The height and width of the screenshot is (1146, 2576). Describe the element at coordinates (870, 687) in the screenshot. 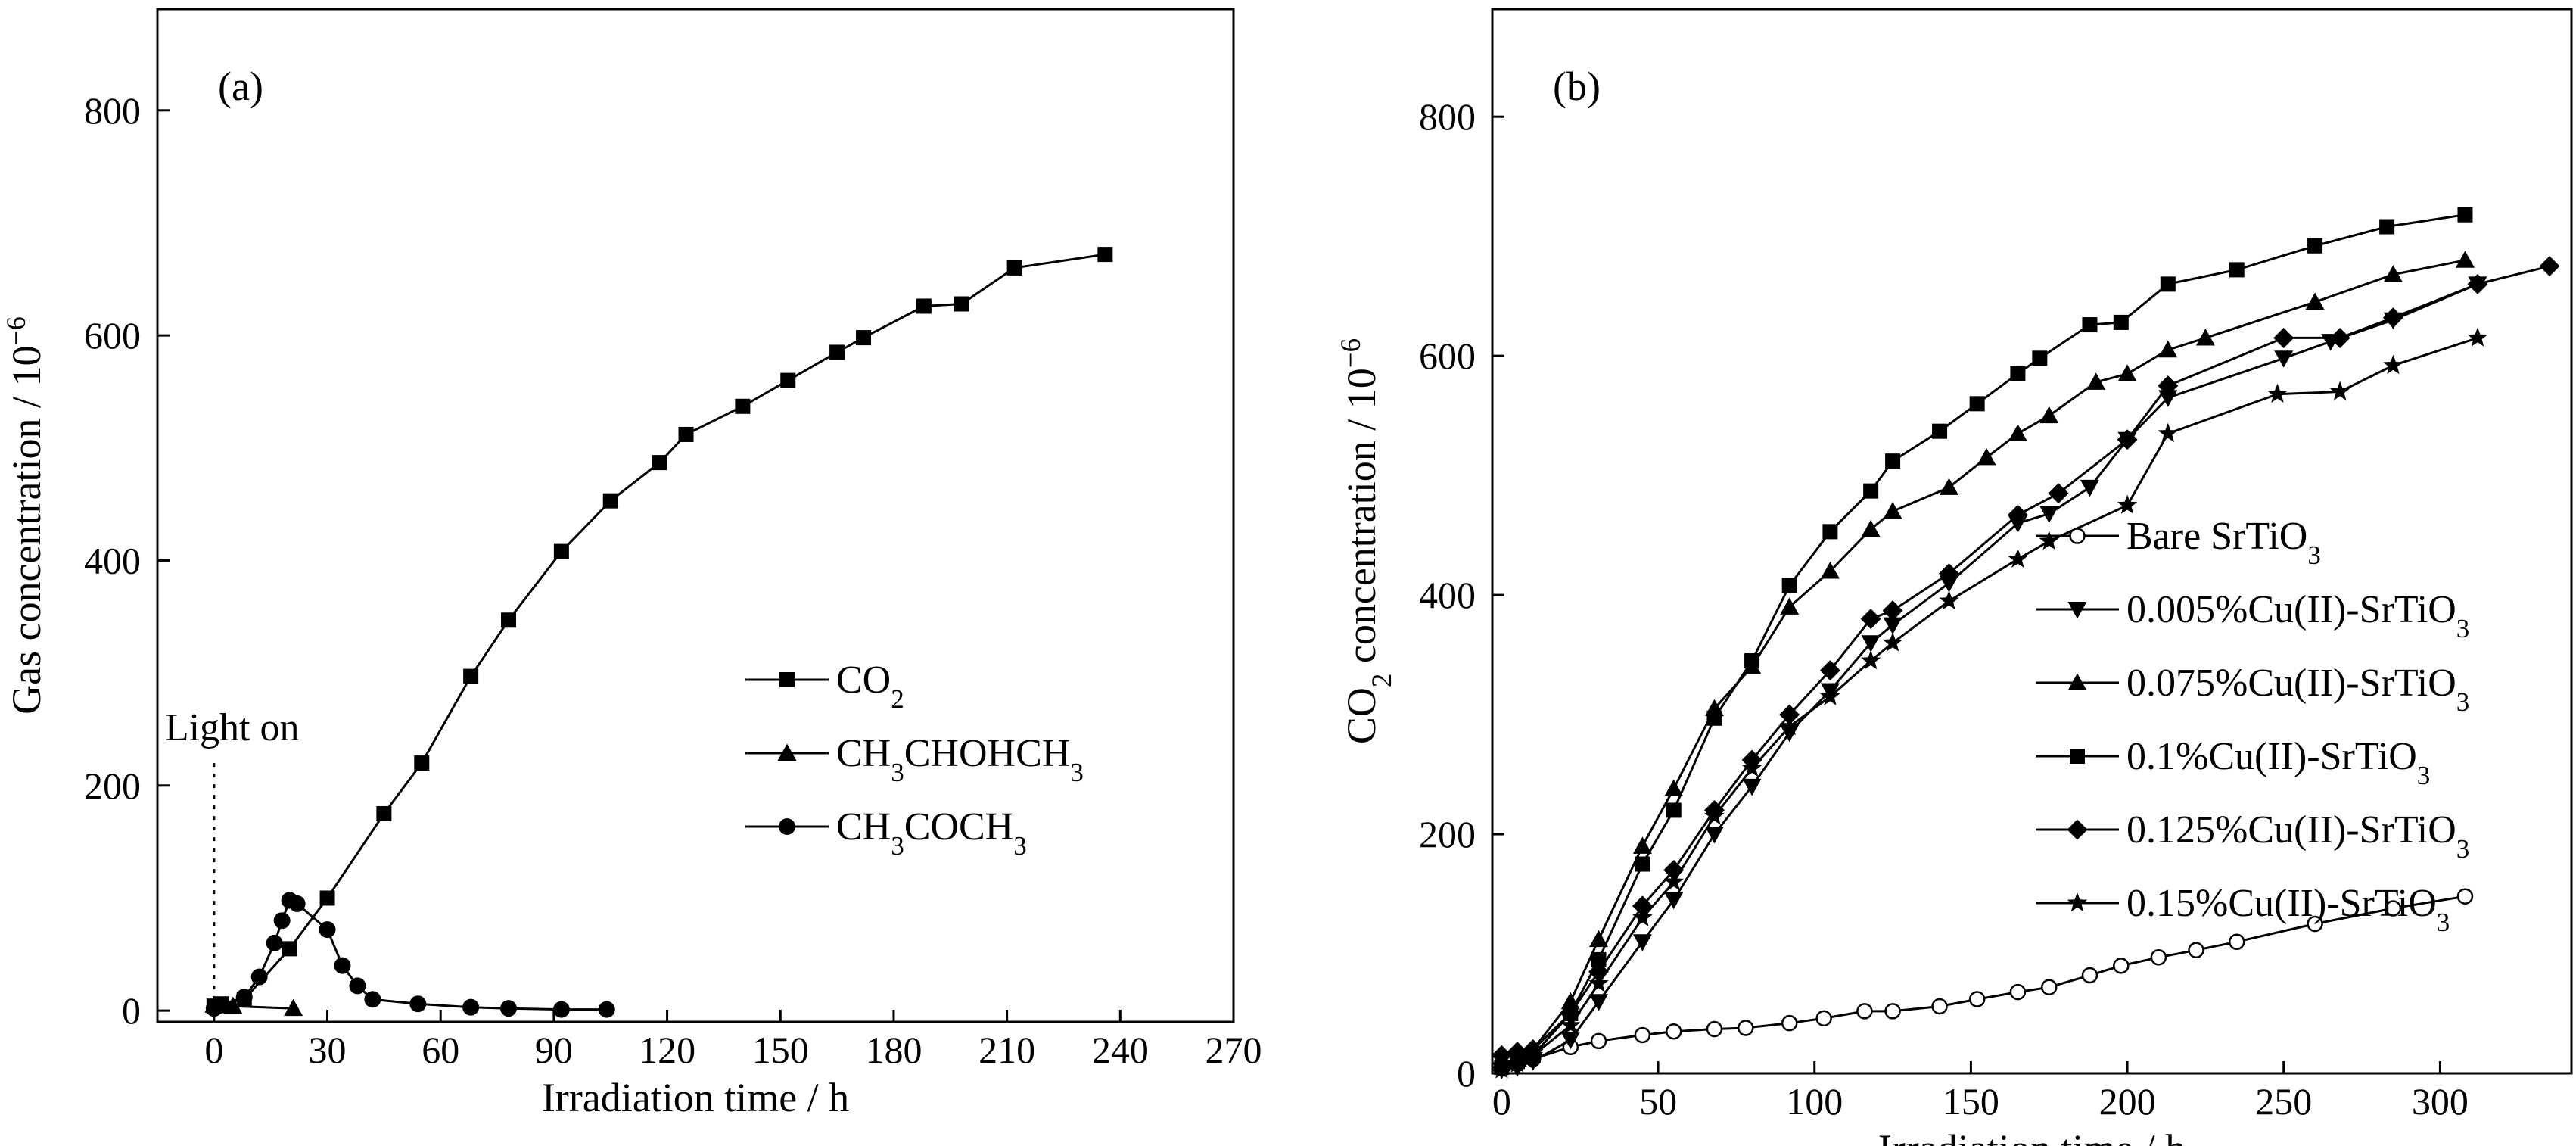

I see `legend-label: CO2` at that location.